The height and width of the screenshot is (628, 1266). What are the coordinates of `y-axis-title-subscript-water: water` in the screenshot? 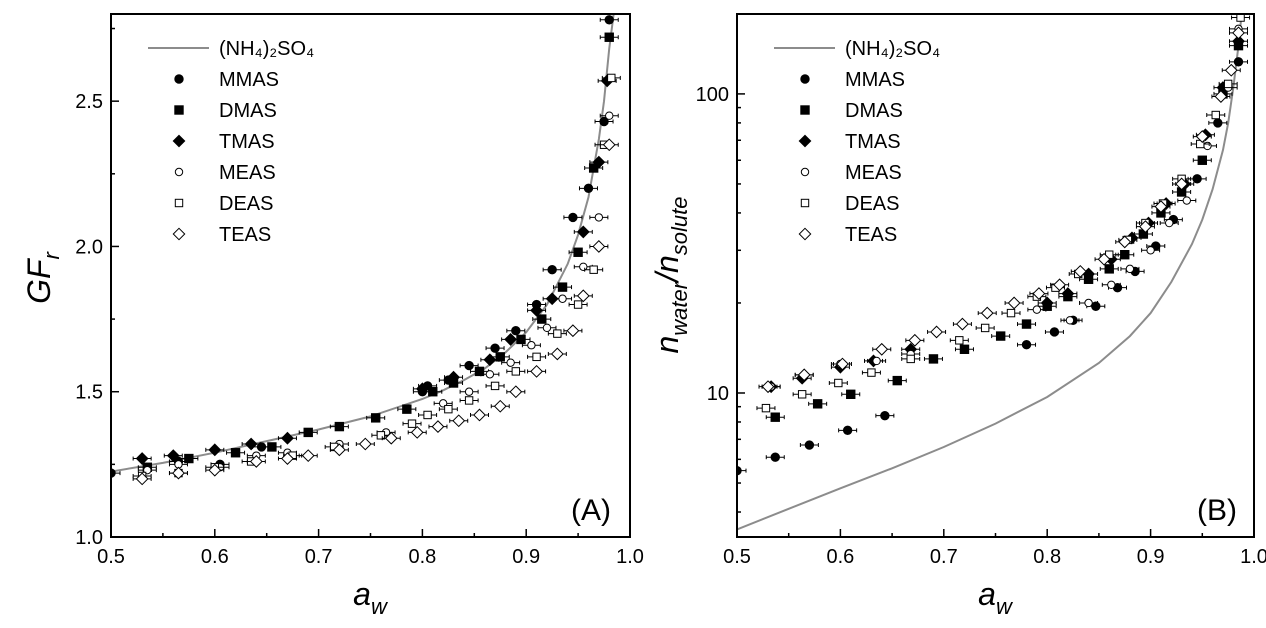 It's located at (679, 307).